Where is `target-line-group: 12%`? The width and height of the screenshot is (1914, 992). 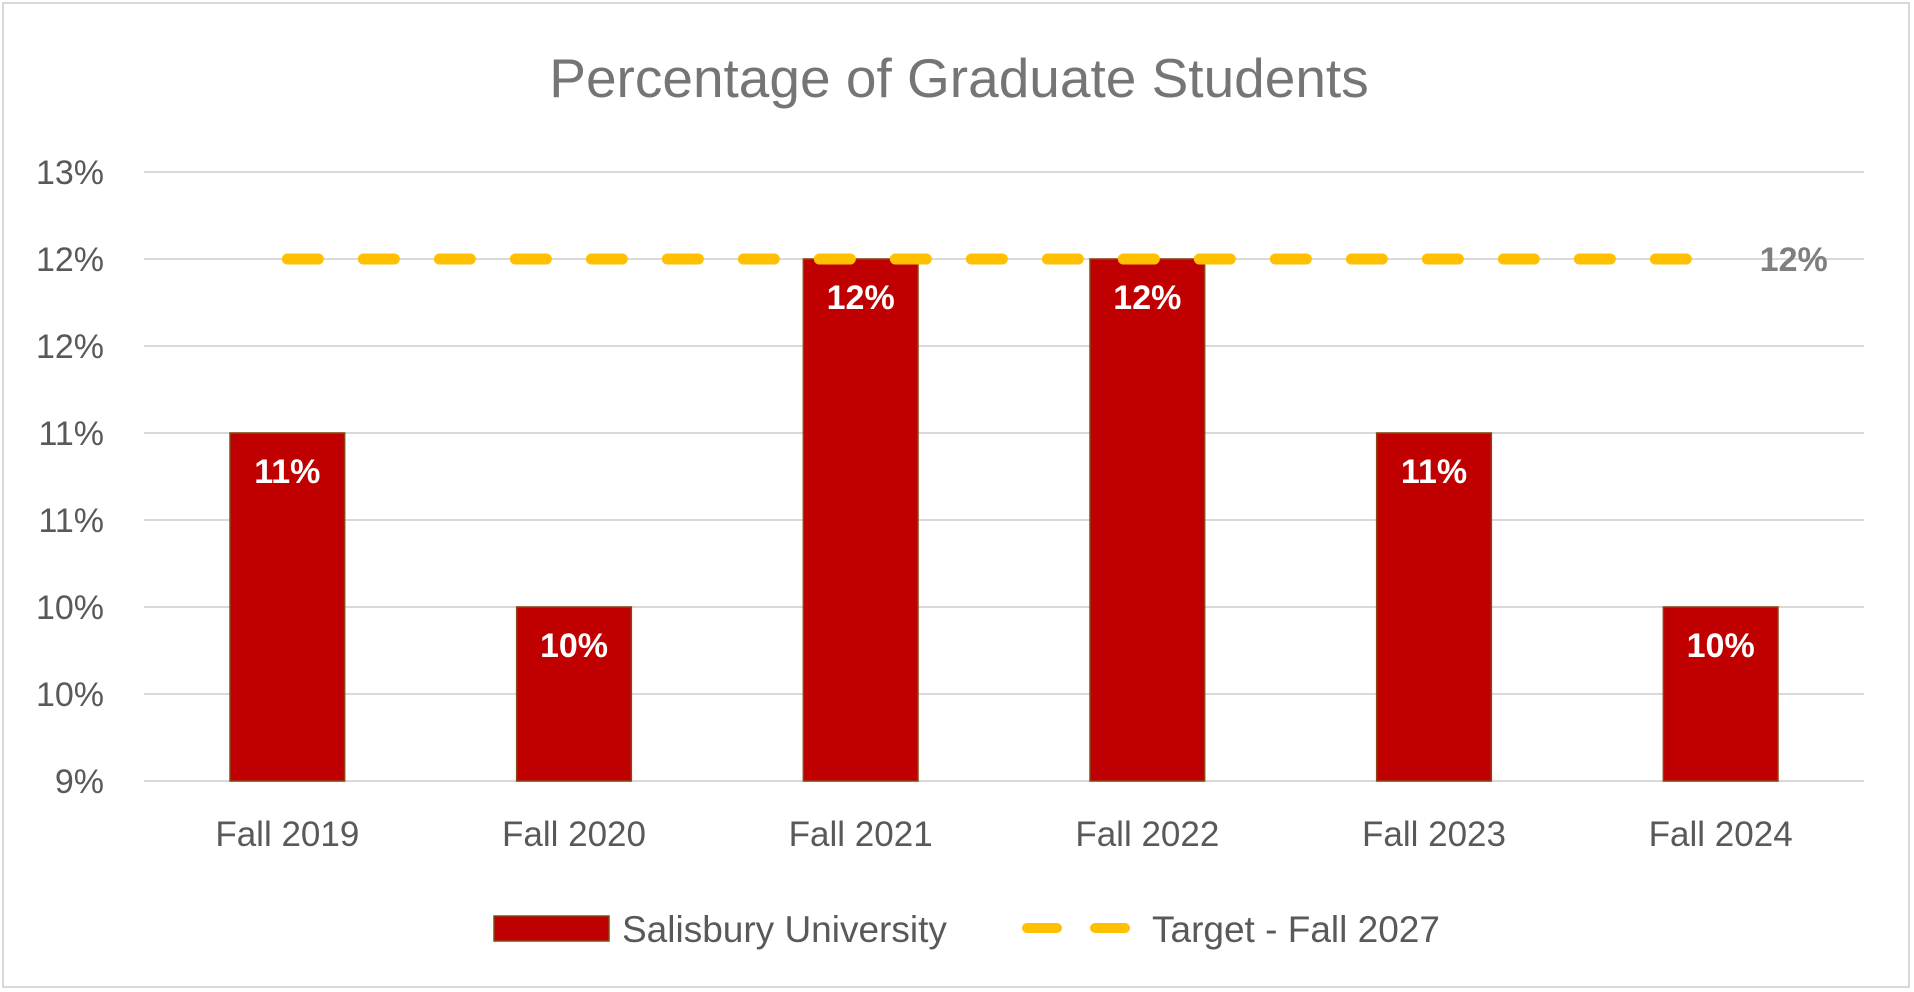
target-line-group: 12% is located at coordinates (1054, 260).